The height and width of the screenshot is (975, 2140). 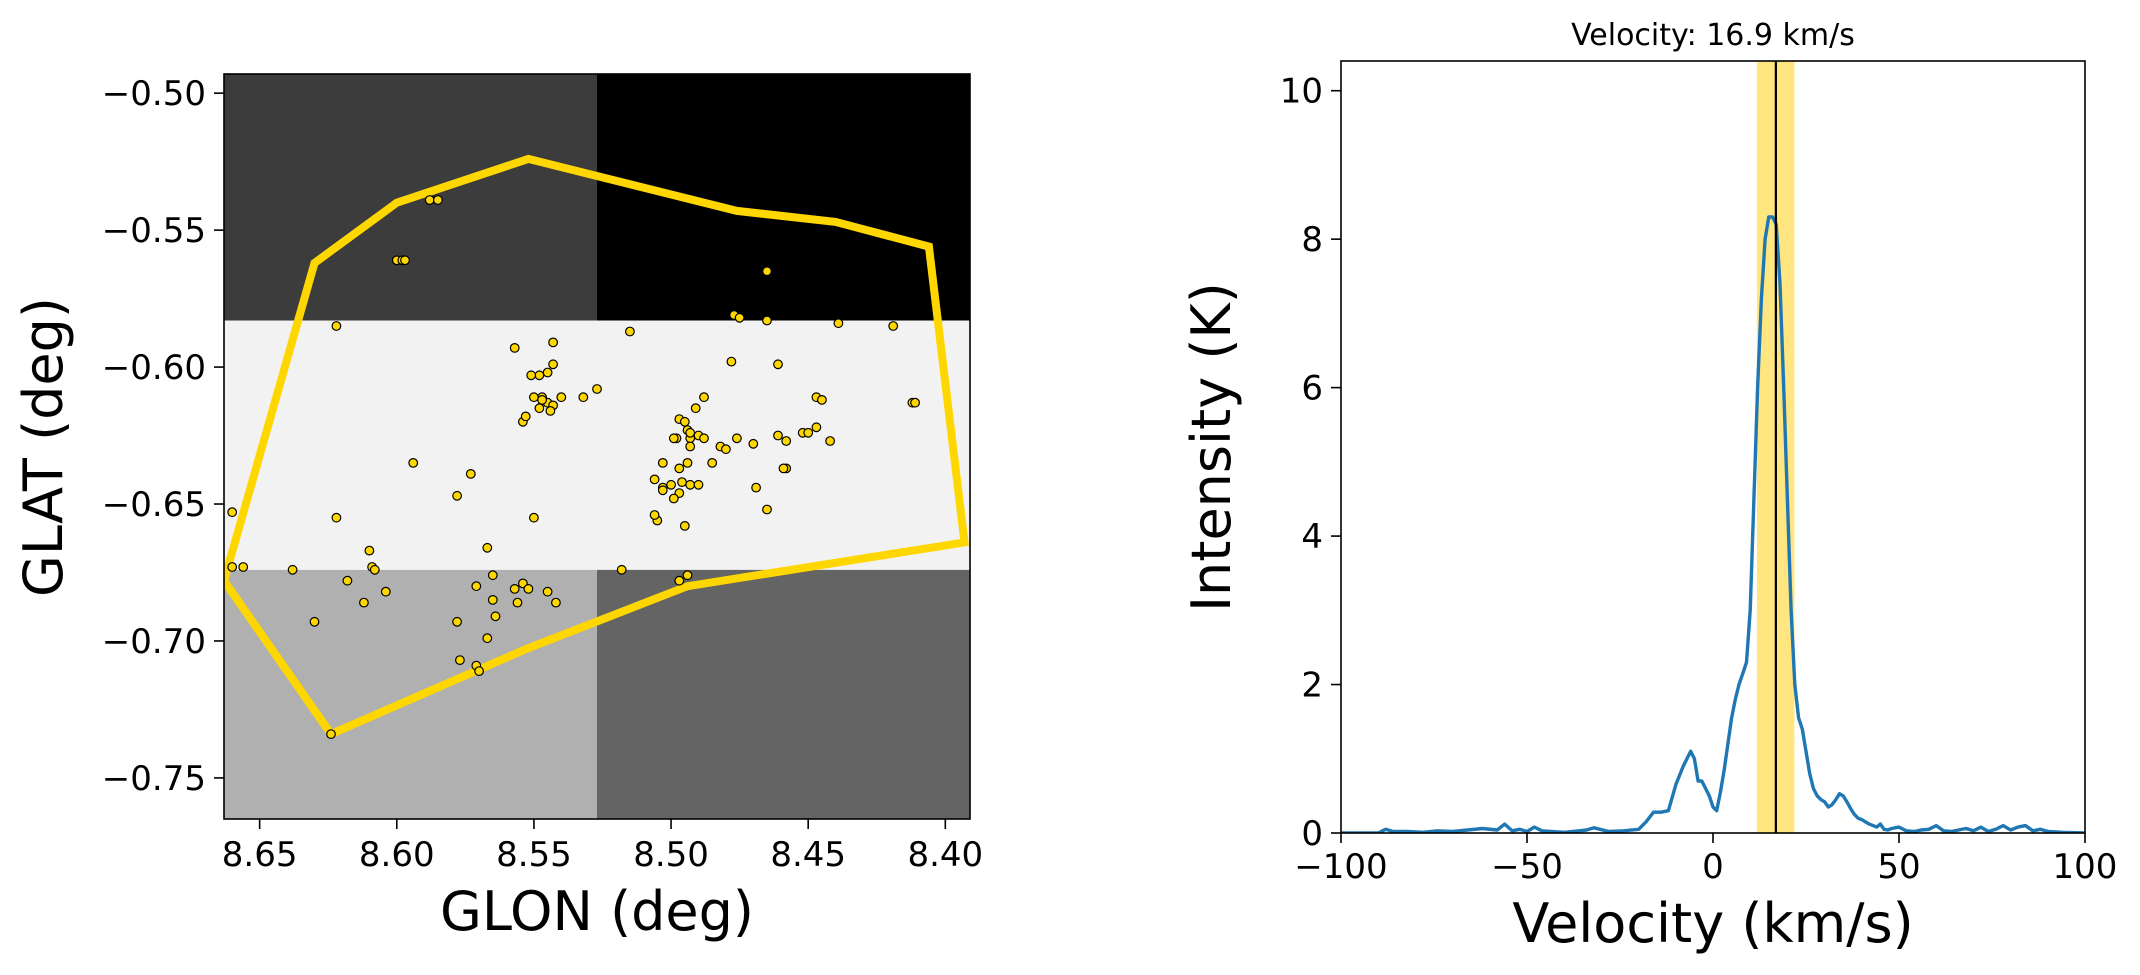 I want to click on spectrum-x-tick-label: 0, so click(x=1713, y=867).